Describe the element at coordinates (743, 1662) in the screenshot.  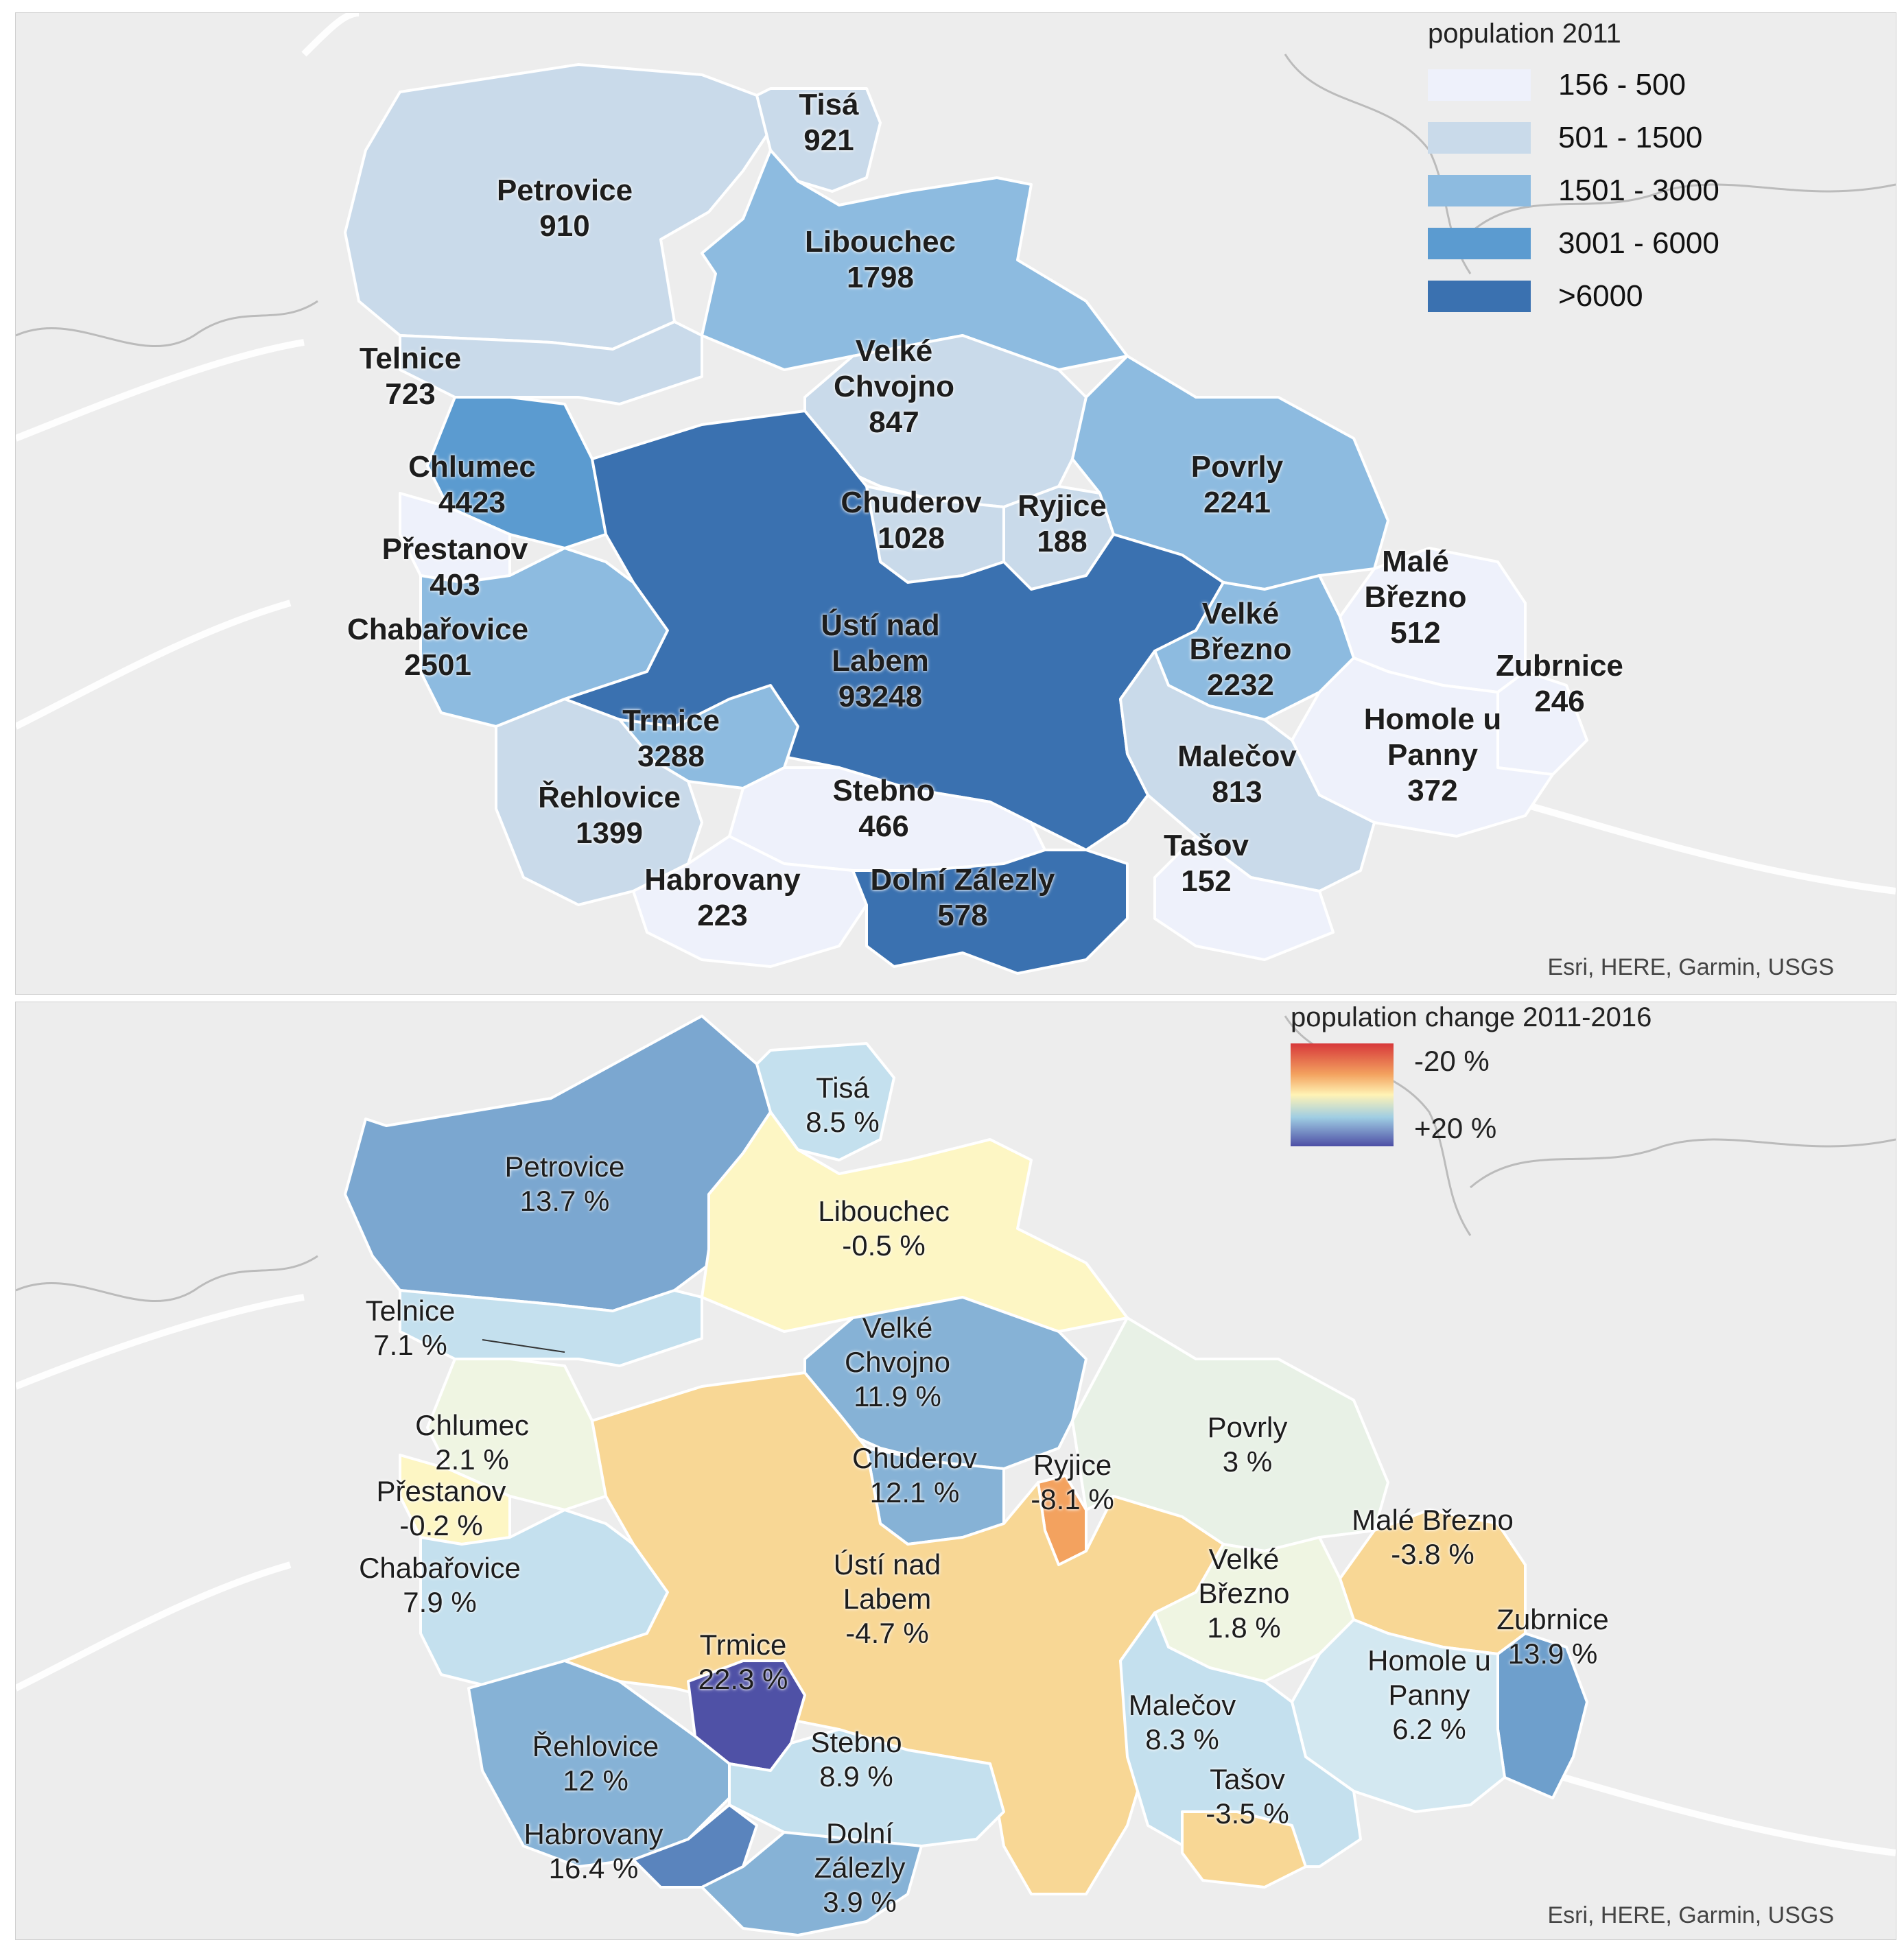
I see `label-trmice: Trmice 22.3 %` at that location.